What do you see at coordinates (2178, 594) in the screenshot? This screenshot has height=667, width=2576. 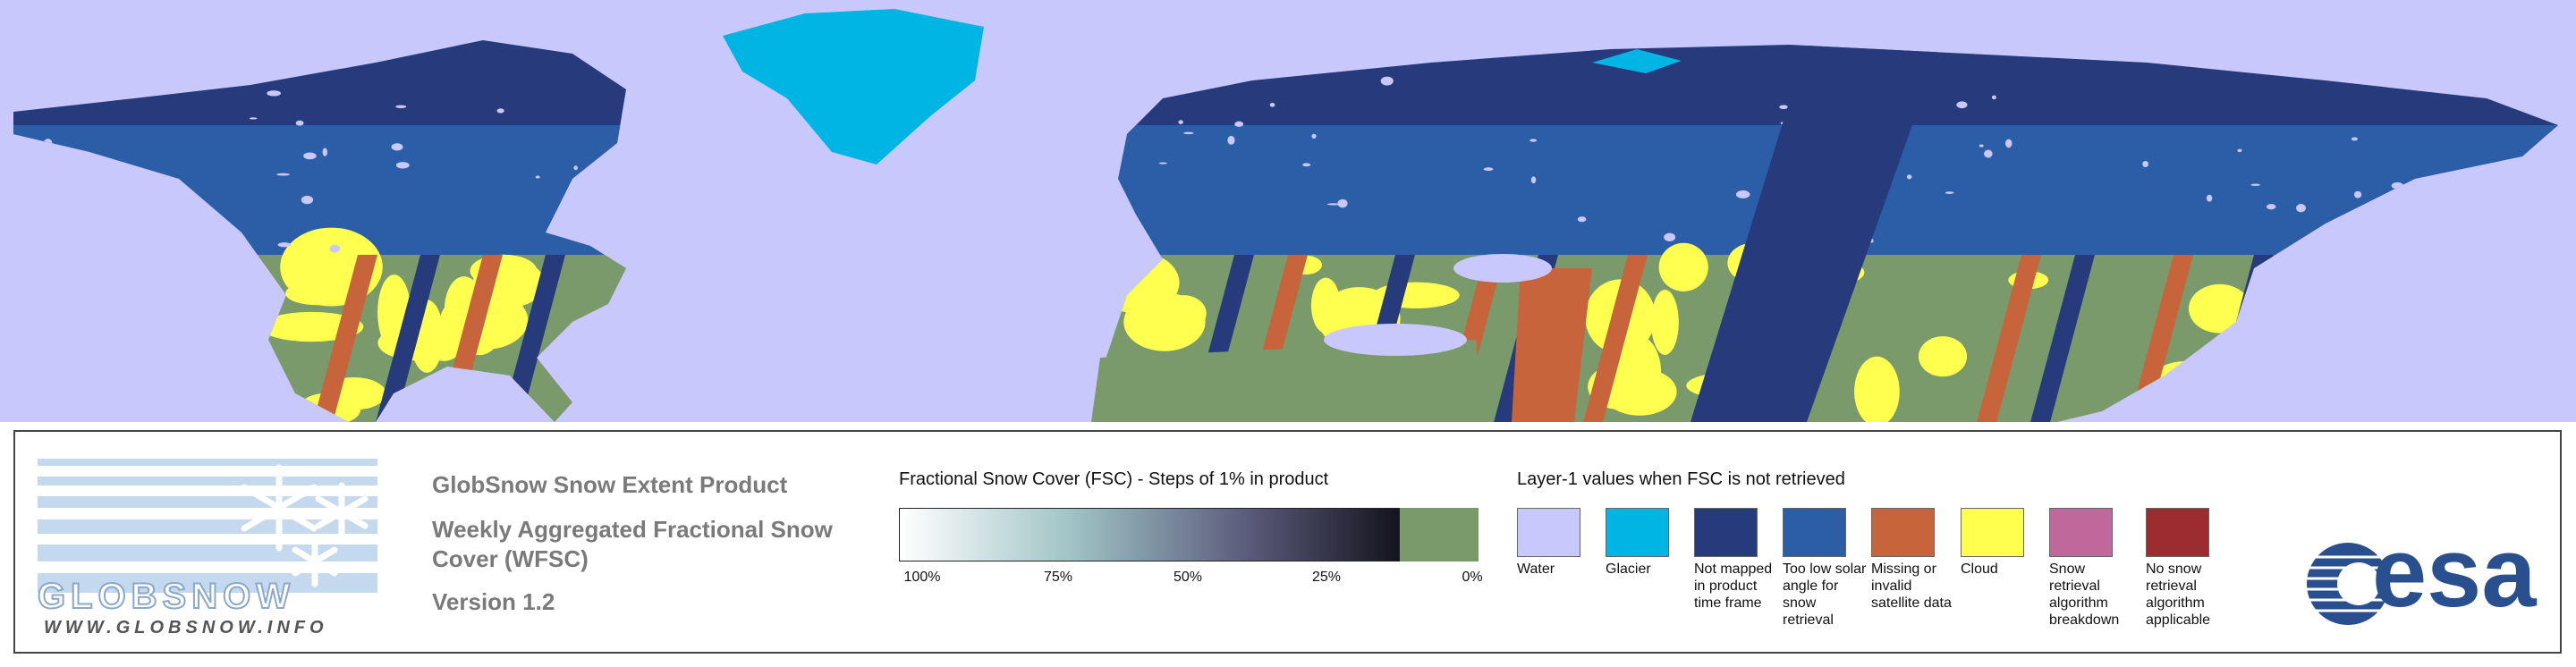 I see `legend-label: No snow retrieval algorithm applicable` at bounding box center [2178, 594].